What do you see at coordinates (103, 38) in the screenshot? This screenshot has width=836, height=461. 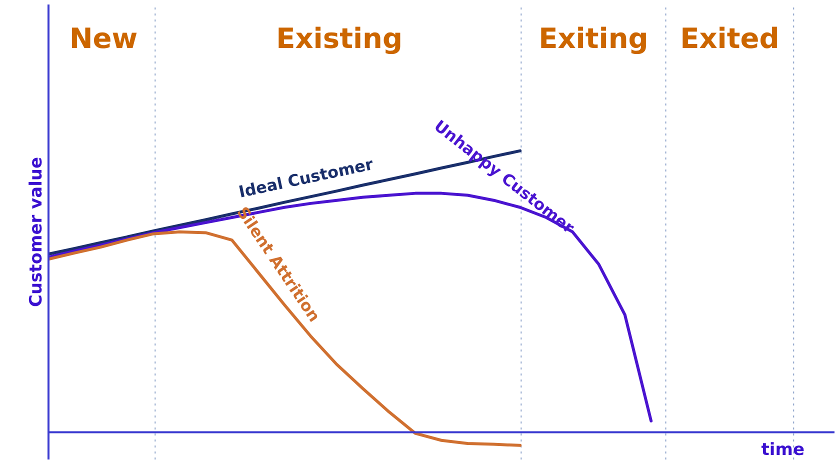 I see `text: New` at bounding box center [103, 38].